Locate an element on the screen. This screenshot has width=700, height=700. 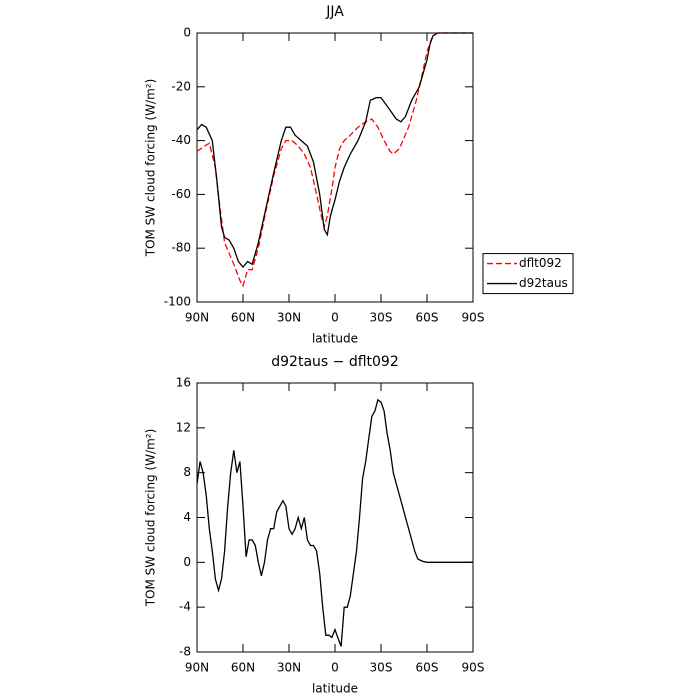
legend-box is located at coordinates (528, 274).